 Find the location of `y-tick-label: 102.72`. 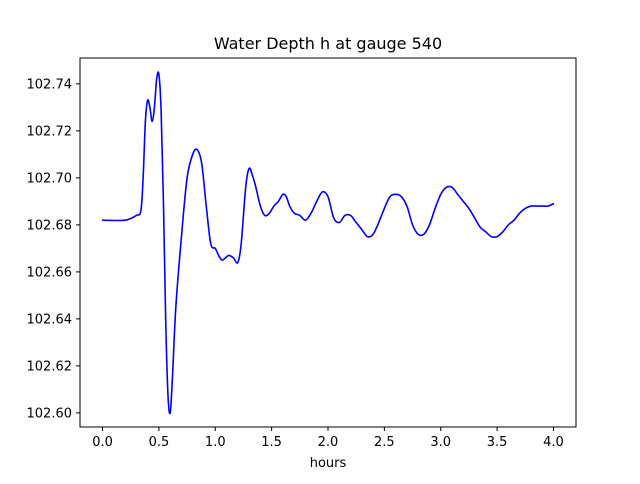

y-tick-label: 102.72 is located at coordinates (50, 131).